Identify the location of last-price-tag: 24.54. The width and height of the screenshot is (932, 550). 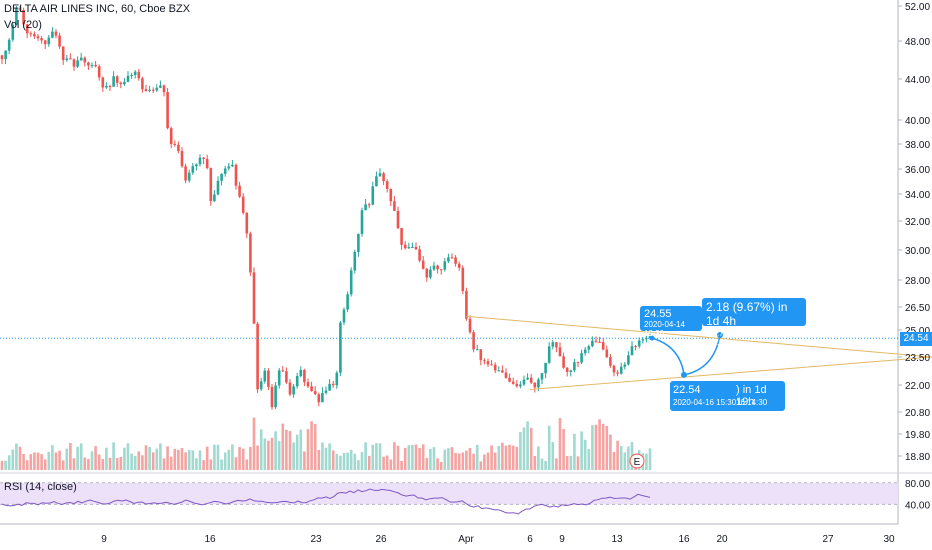
(916, 339).